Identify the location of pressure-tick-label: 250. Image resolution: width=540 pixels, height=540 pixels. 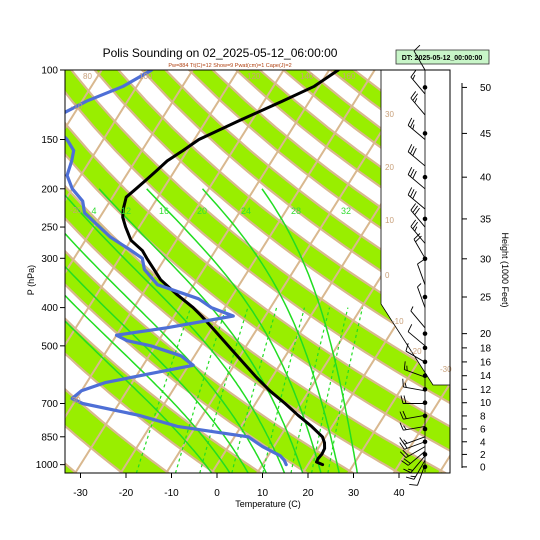
(49, 228).